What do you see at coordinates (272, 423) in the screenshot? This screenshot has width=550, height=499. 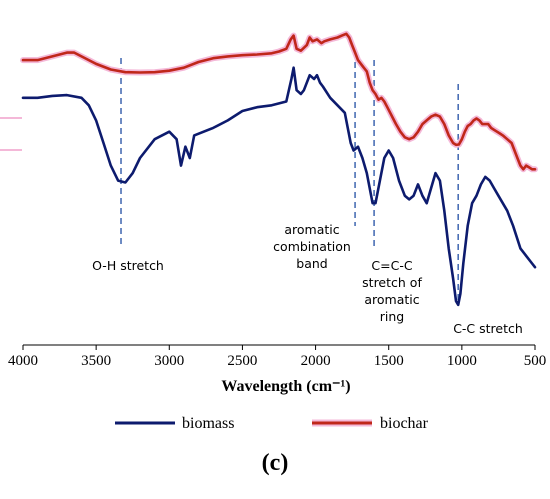 I see `legend: biomass biochar` at bounding box center [272, 423].